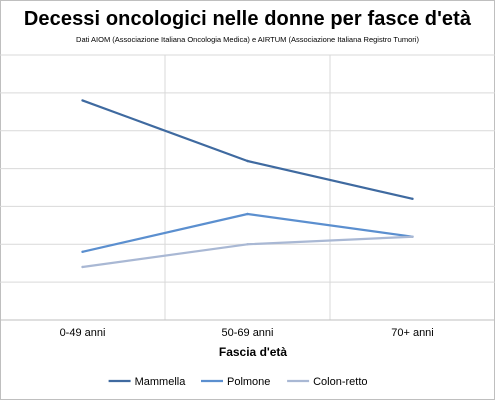 The height and width of the screenshot is (400, 495). Describe the element at coordinates (248, 382) in the screenshot. I see `legend-label: Polmone` at that location.